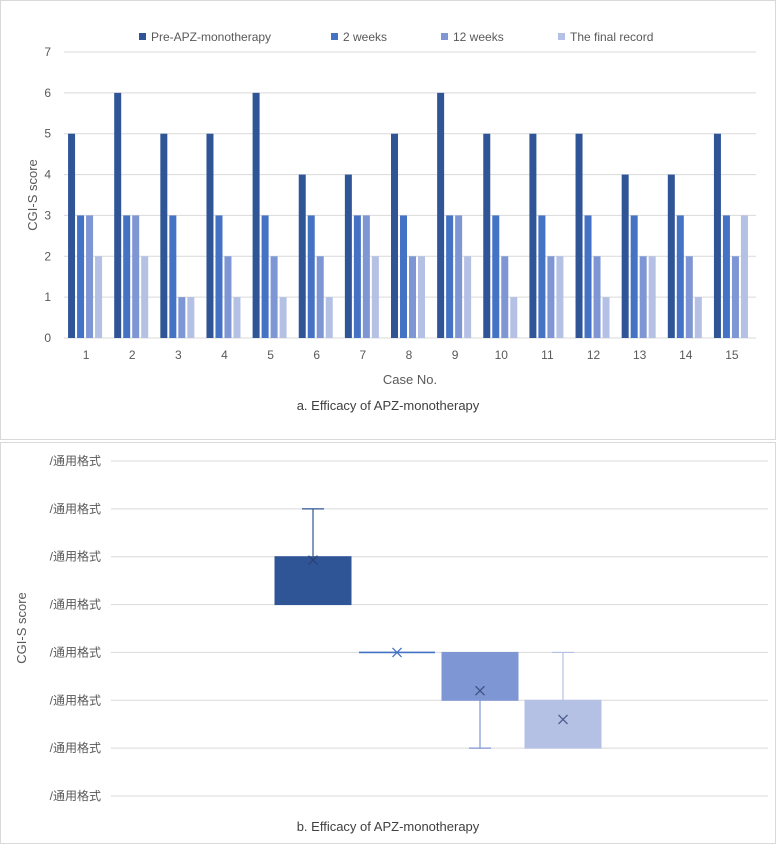 The image size is (778, 845). I want to click on x-tick-label: 13, so click(640, 355).